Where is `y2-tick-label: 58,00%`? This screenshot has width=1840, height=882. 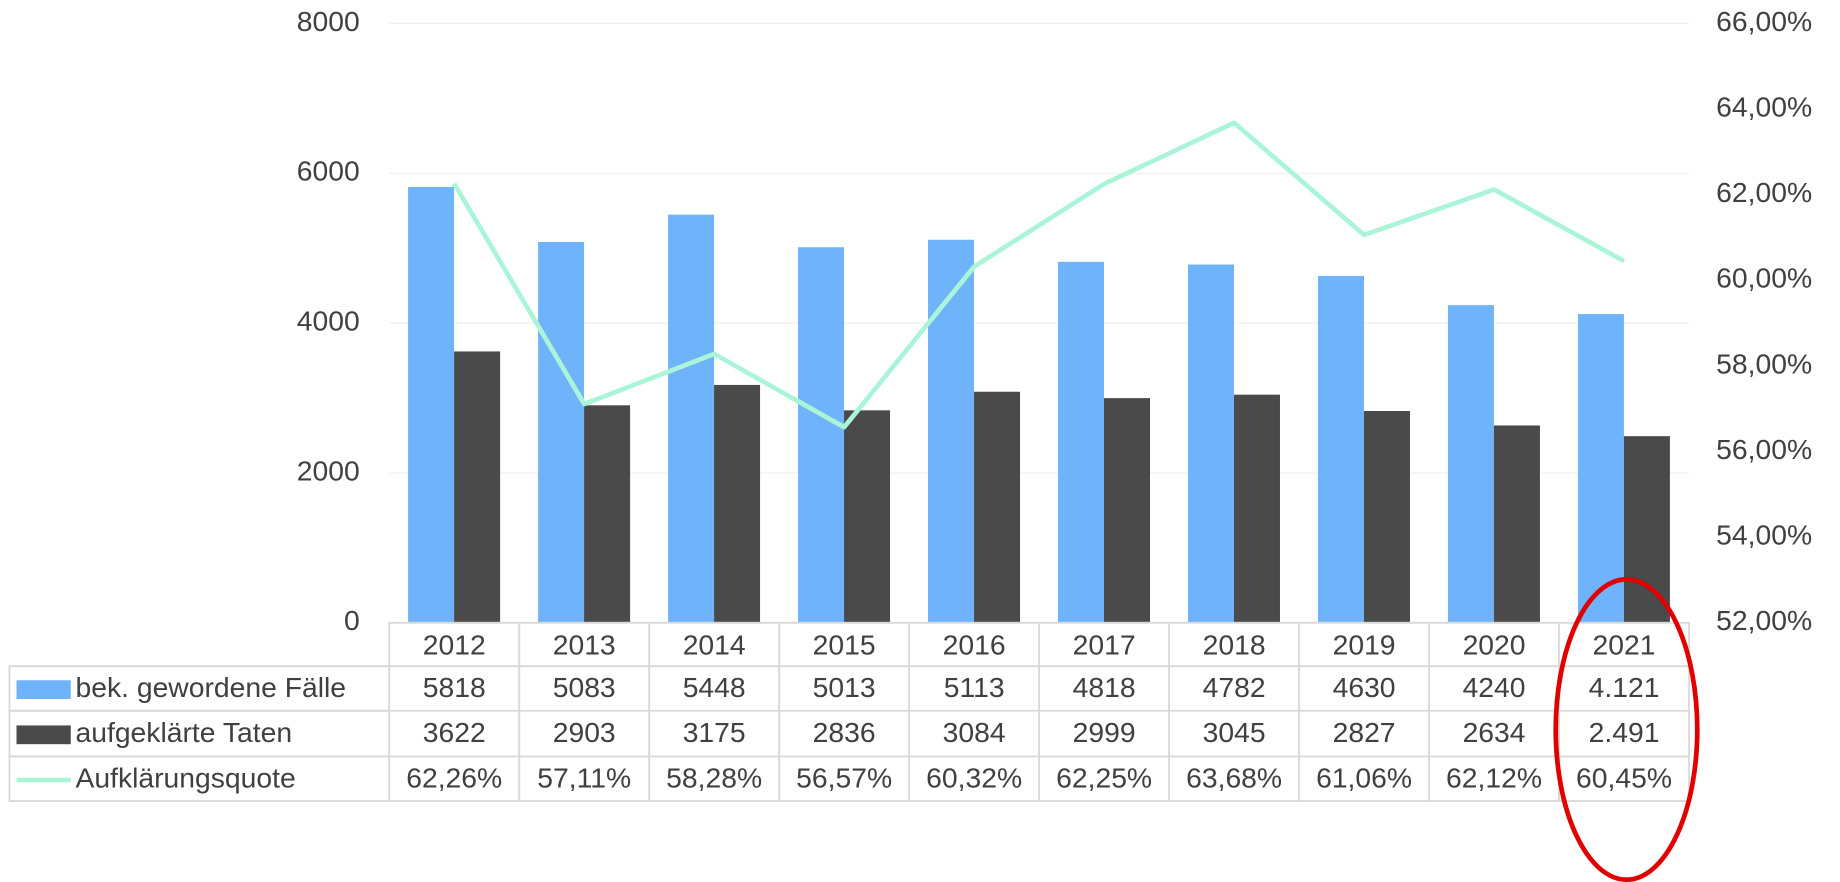 y2-tick-label: 58,00% is located at coordinates (1764, 363).